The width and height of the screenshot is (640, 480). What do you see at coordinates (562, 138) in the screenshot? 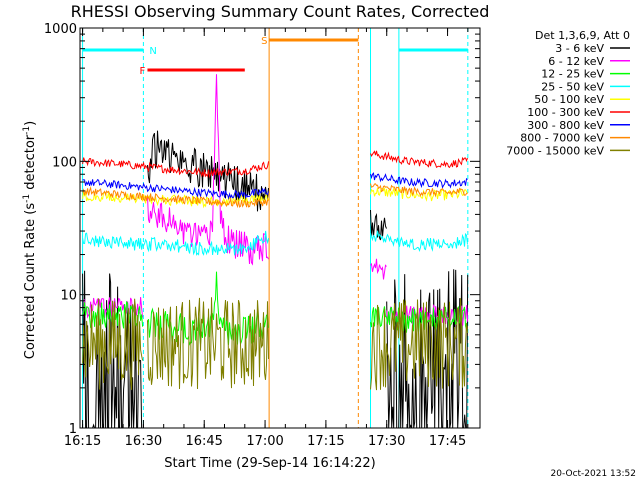
I see `legend-label: 800 - 7000 keV` at bounding box center [562, 138].